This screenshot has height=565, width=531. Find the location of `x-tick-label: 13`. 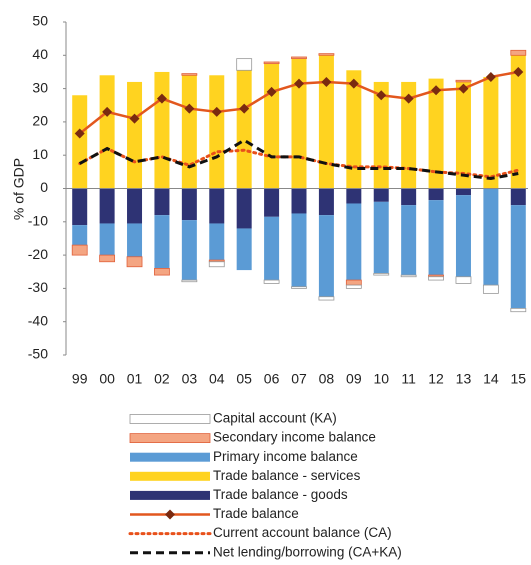

x-tick-label: 13 is located at coordinates (464, 379).